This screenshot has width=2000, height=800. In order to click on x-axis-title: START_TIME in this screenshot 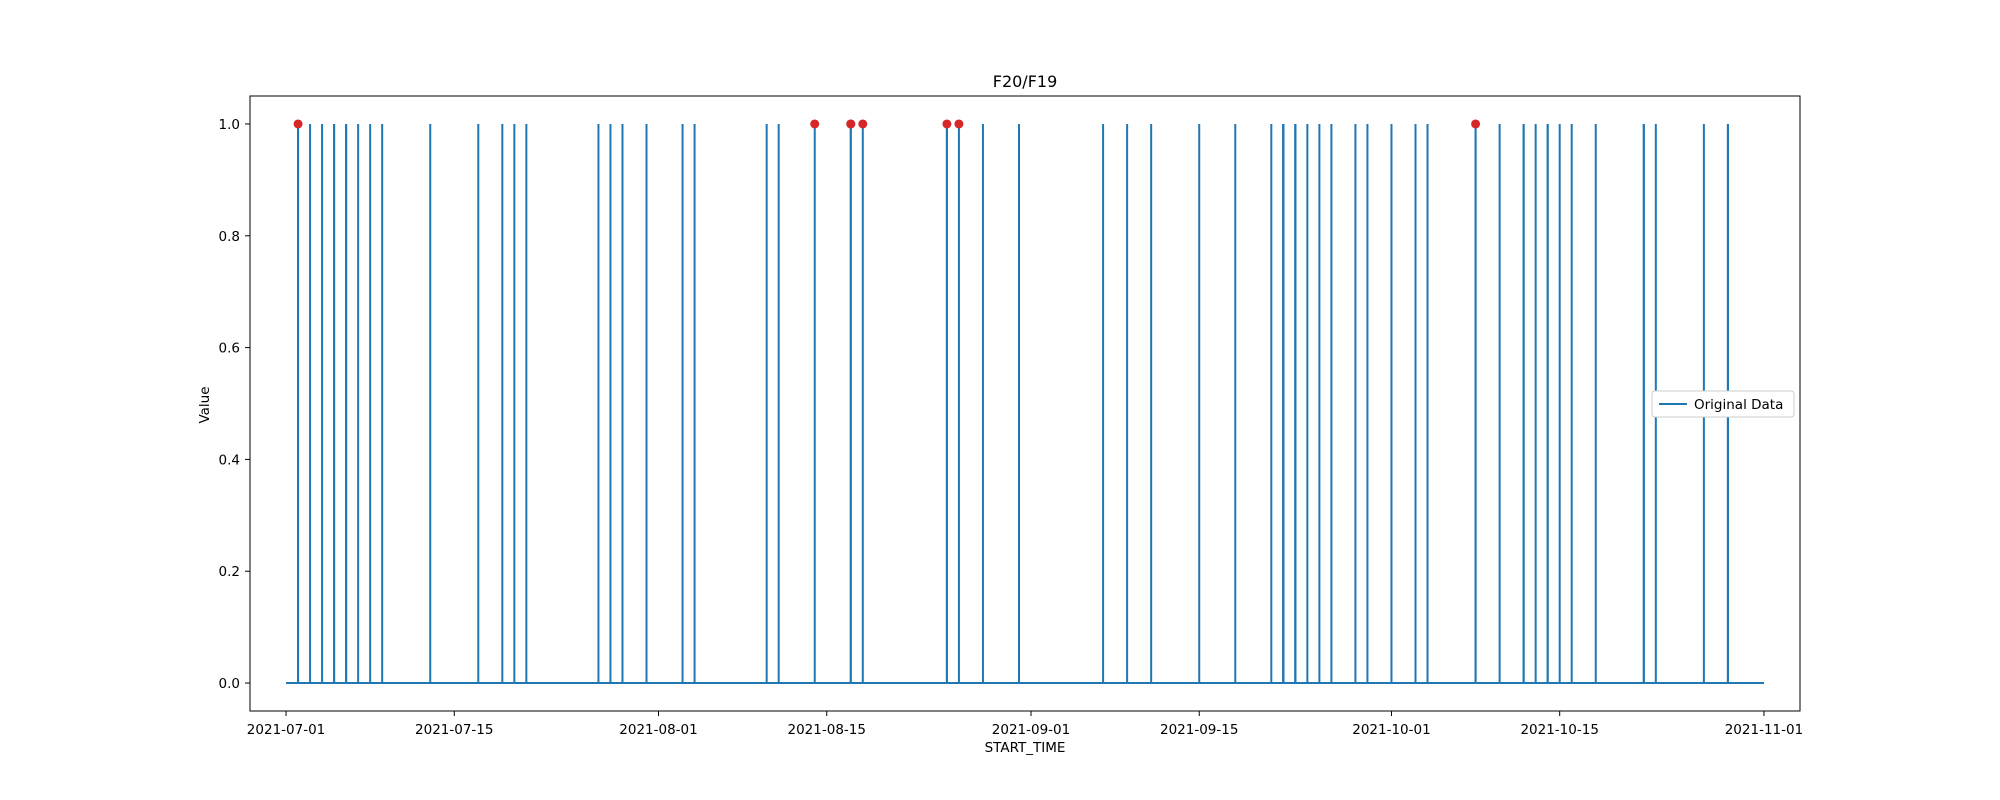, I will do `click(1025, 748)`.